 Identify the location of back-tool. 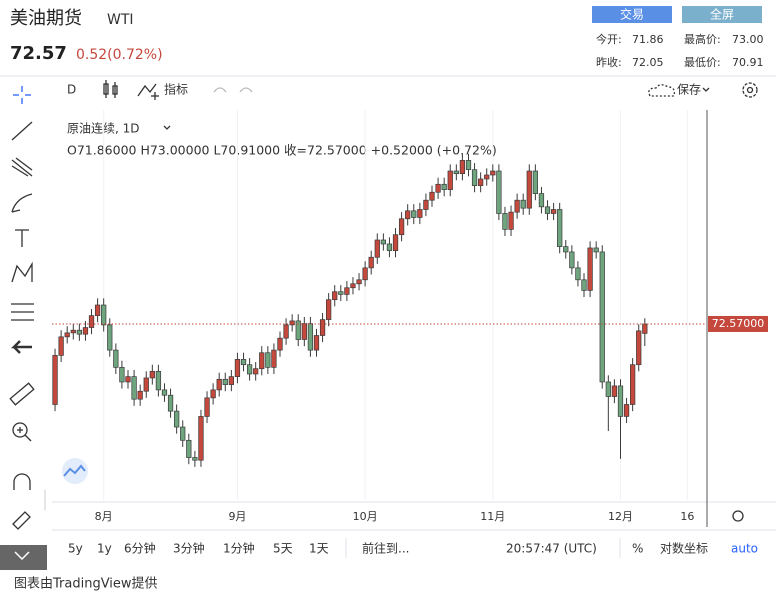
(21, 347).